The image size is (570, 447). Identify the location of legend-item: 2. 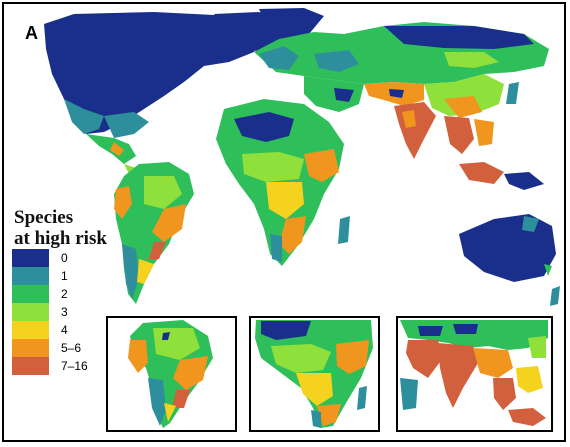
(60, 294).